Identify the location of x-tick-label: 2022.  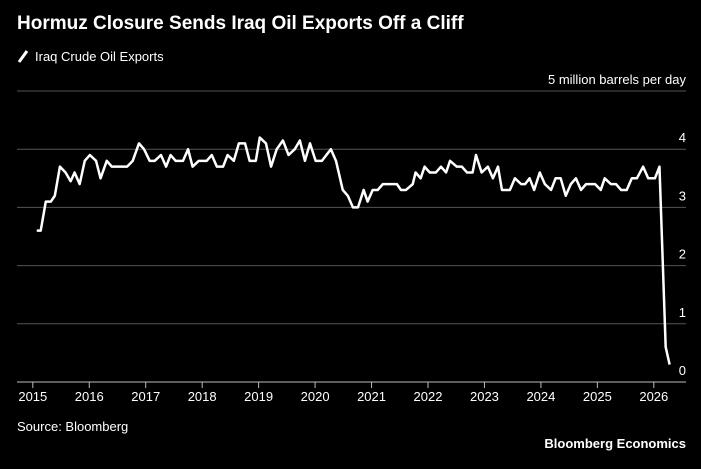
(428, 396).